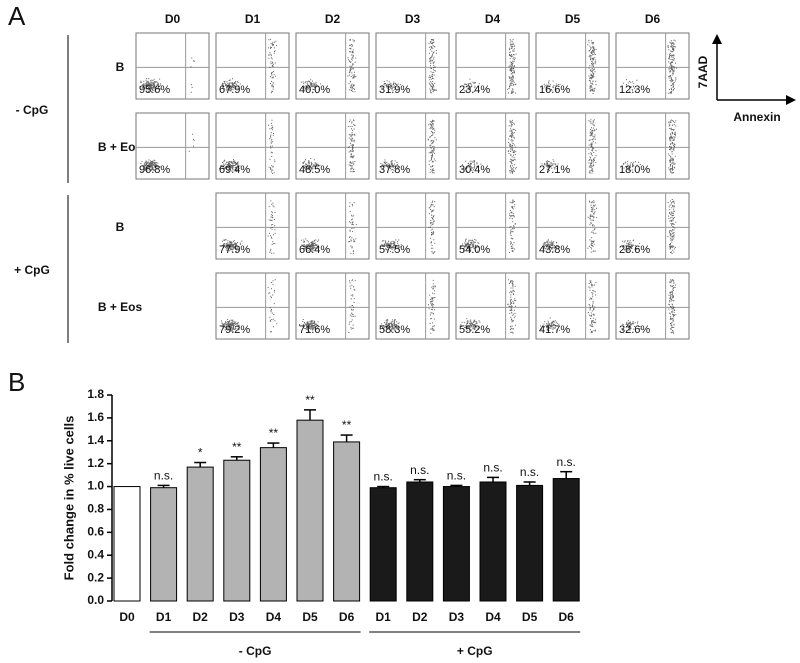 Image resolution: width=800 pixels, height=663 pixels. I want to click on flow-plot: 27.1%, so click(572, 146).